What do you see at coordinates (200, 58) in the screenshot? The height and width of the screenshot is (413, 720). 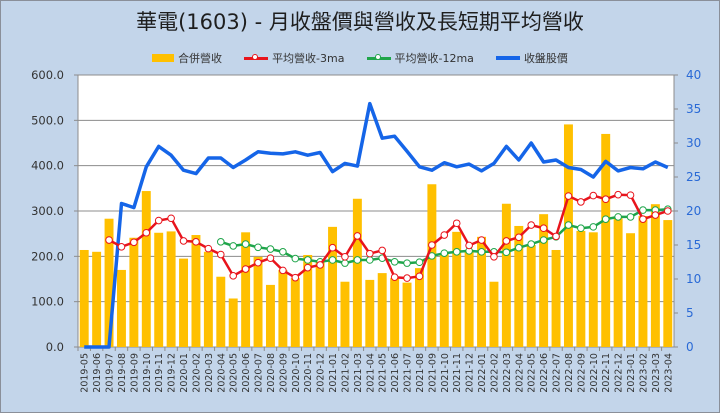 I see `legend-label: 合併營收` at bounding box center [200, 58].